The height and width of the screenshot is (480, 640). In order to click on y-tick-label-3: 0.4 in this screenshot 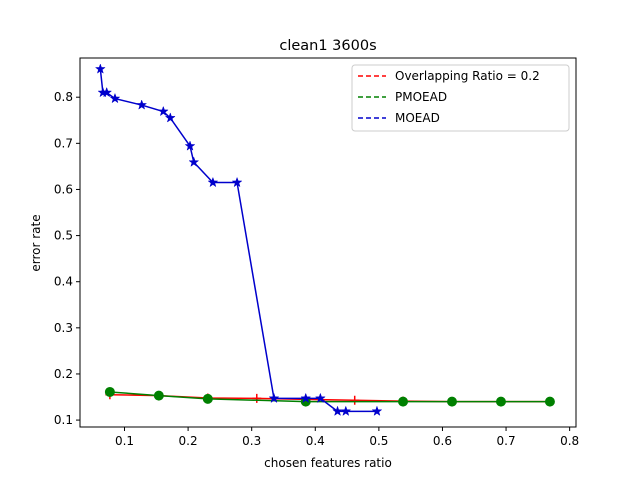, I will do `click(63, 282)`.